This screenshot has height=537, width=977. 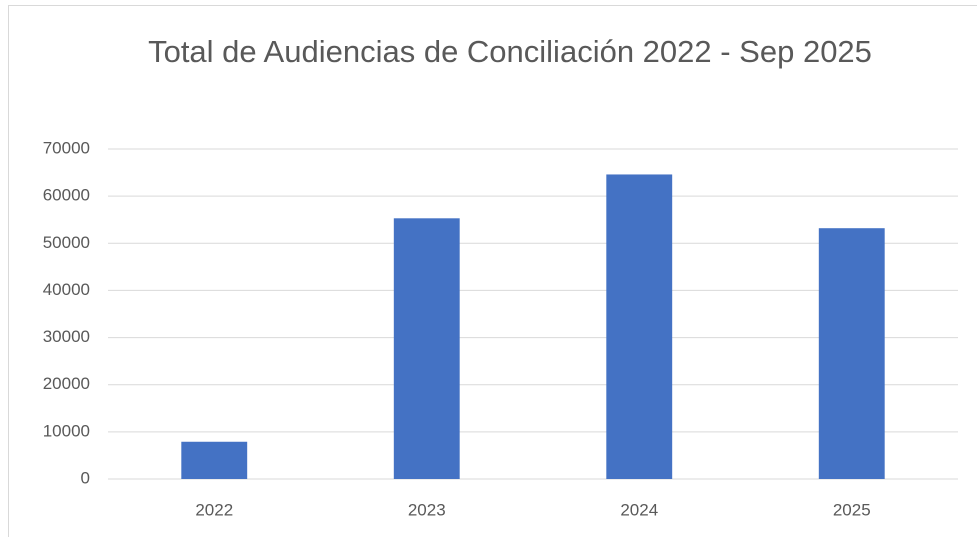 I want to click on y-tick-label: 60000, so click(x=66, y=195).